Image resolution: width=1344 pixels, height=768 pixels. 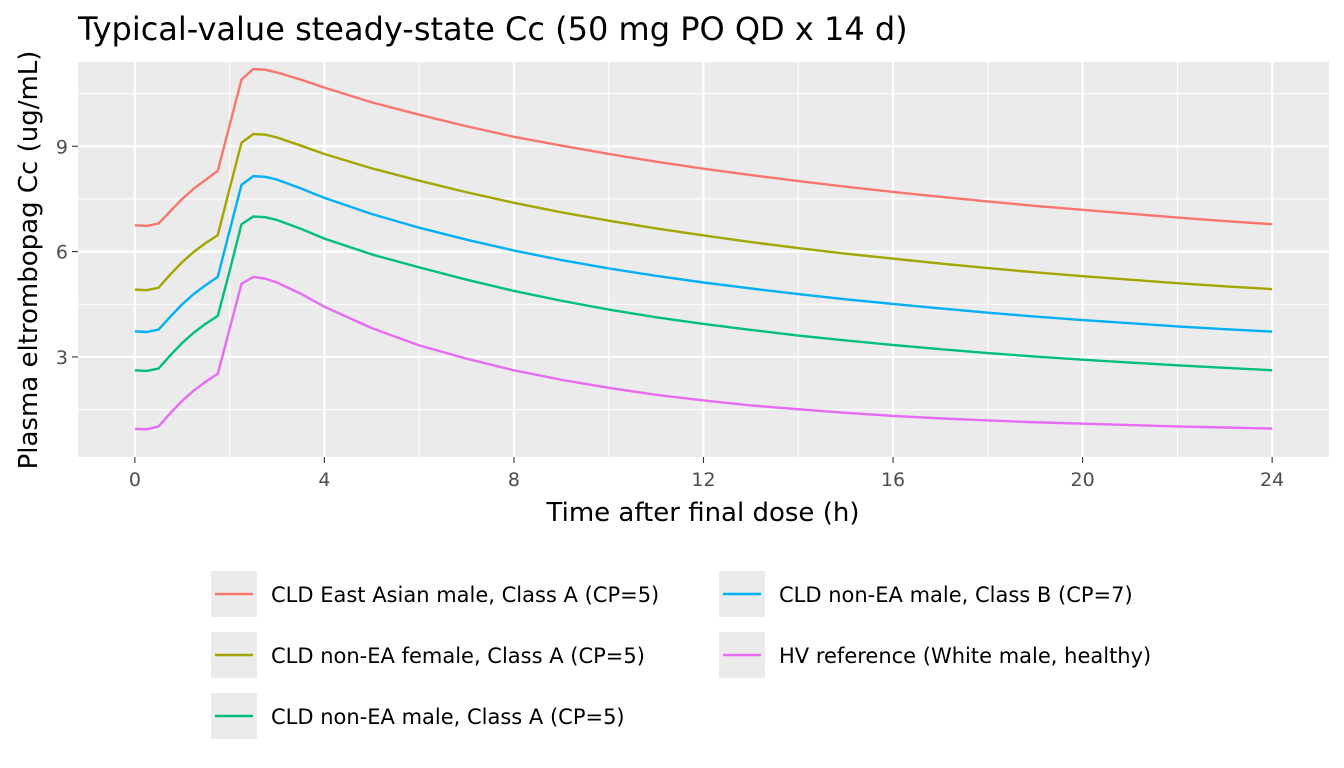 What do you see at coordinates (324, 480) in the screenshot?
I see `x-tick-label: 4` at bounding box center [324, 480].